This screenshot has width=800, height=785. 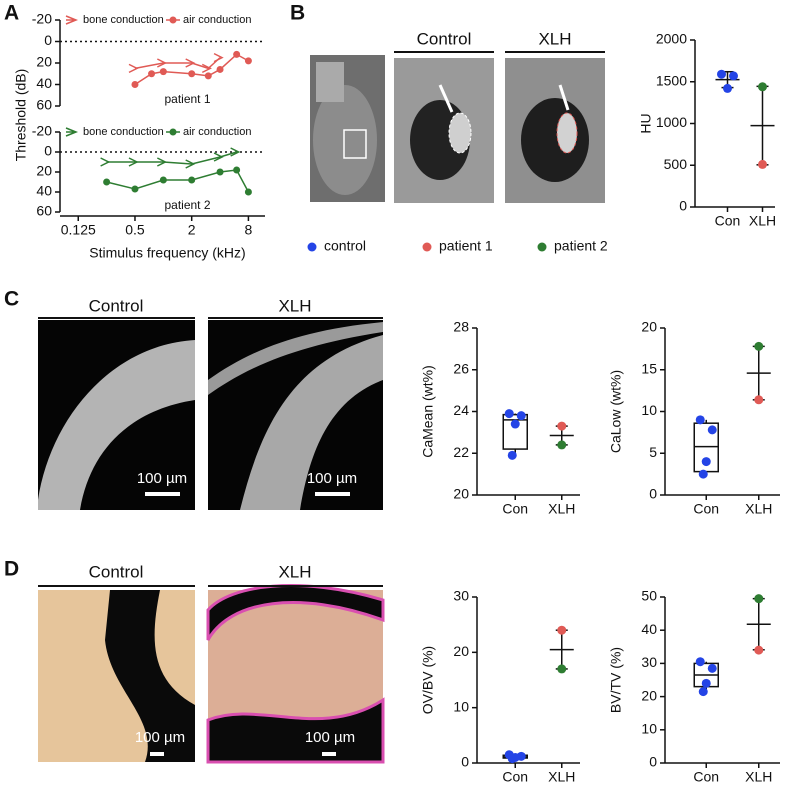 I want to click on y-axis-label: HU, so click(x=646, y=123).